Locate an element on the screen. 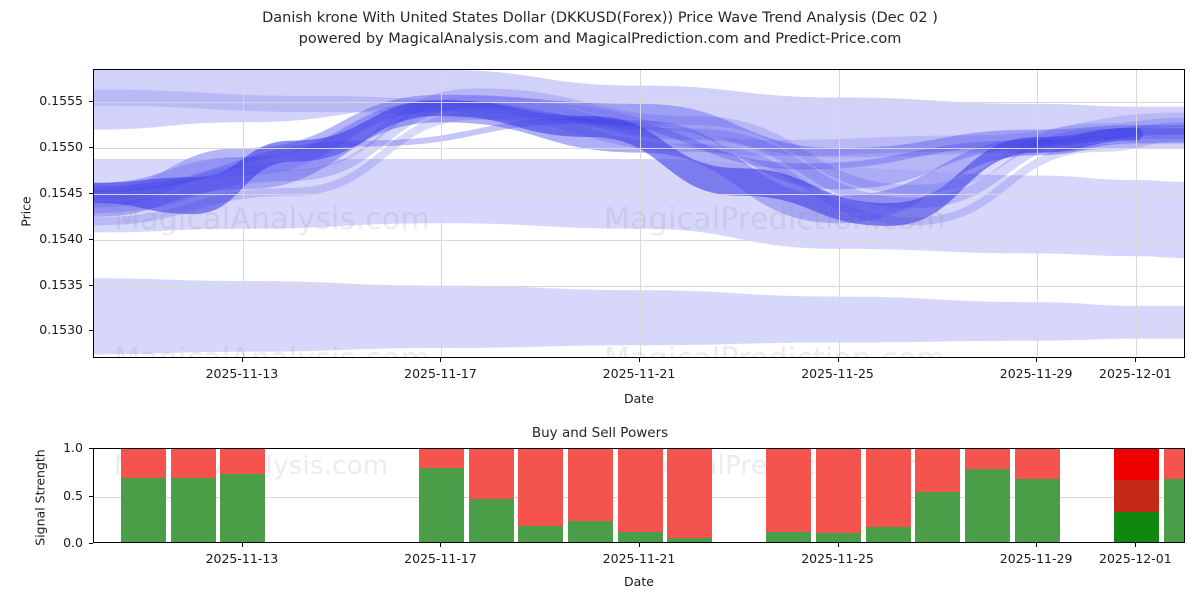 This screenshot has height=600, width=1200. price-y-axis-label: Price is located at coordinates (26, 211).